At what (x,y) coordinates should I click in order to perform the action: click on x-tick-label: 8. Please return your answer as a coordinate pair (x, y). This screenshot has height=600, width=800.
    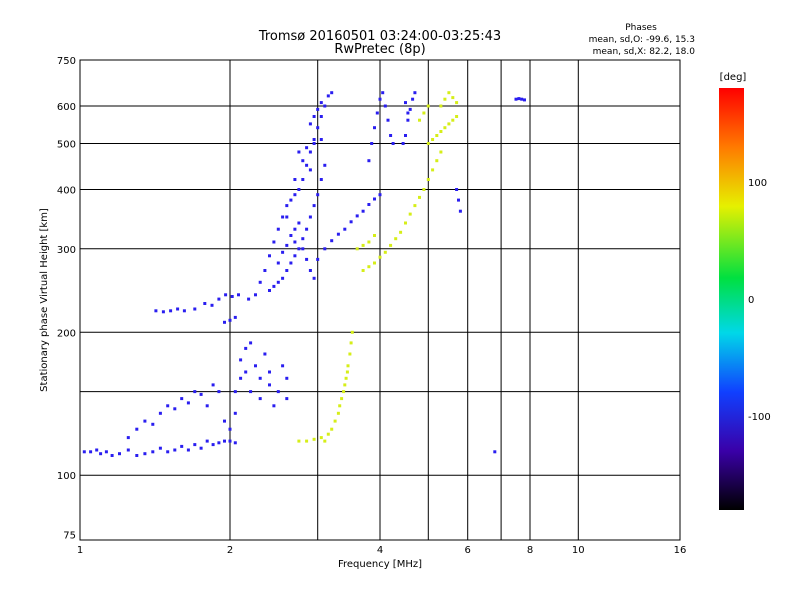
    Looking at the image, I should click on (530, 550).